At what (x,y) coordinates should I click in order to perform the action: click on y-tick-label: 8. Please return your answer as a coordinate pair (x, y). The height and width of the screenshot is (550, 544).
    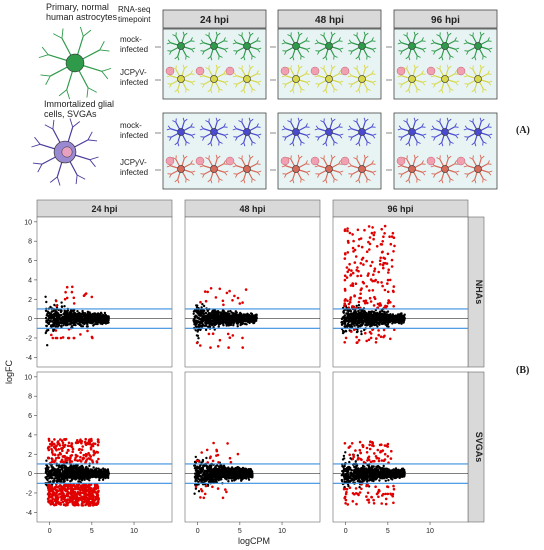
    Looking at the image, I should click on (30, 242).